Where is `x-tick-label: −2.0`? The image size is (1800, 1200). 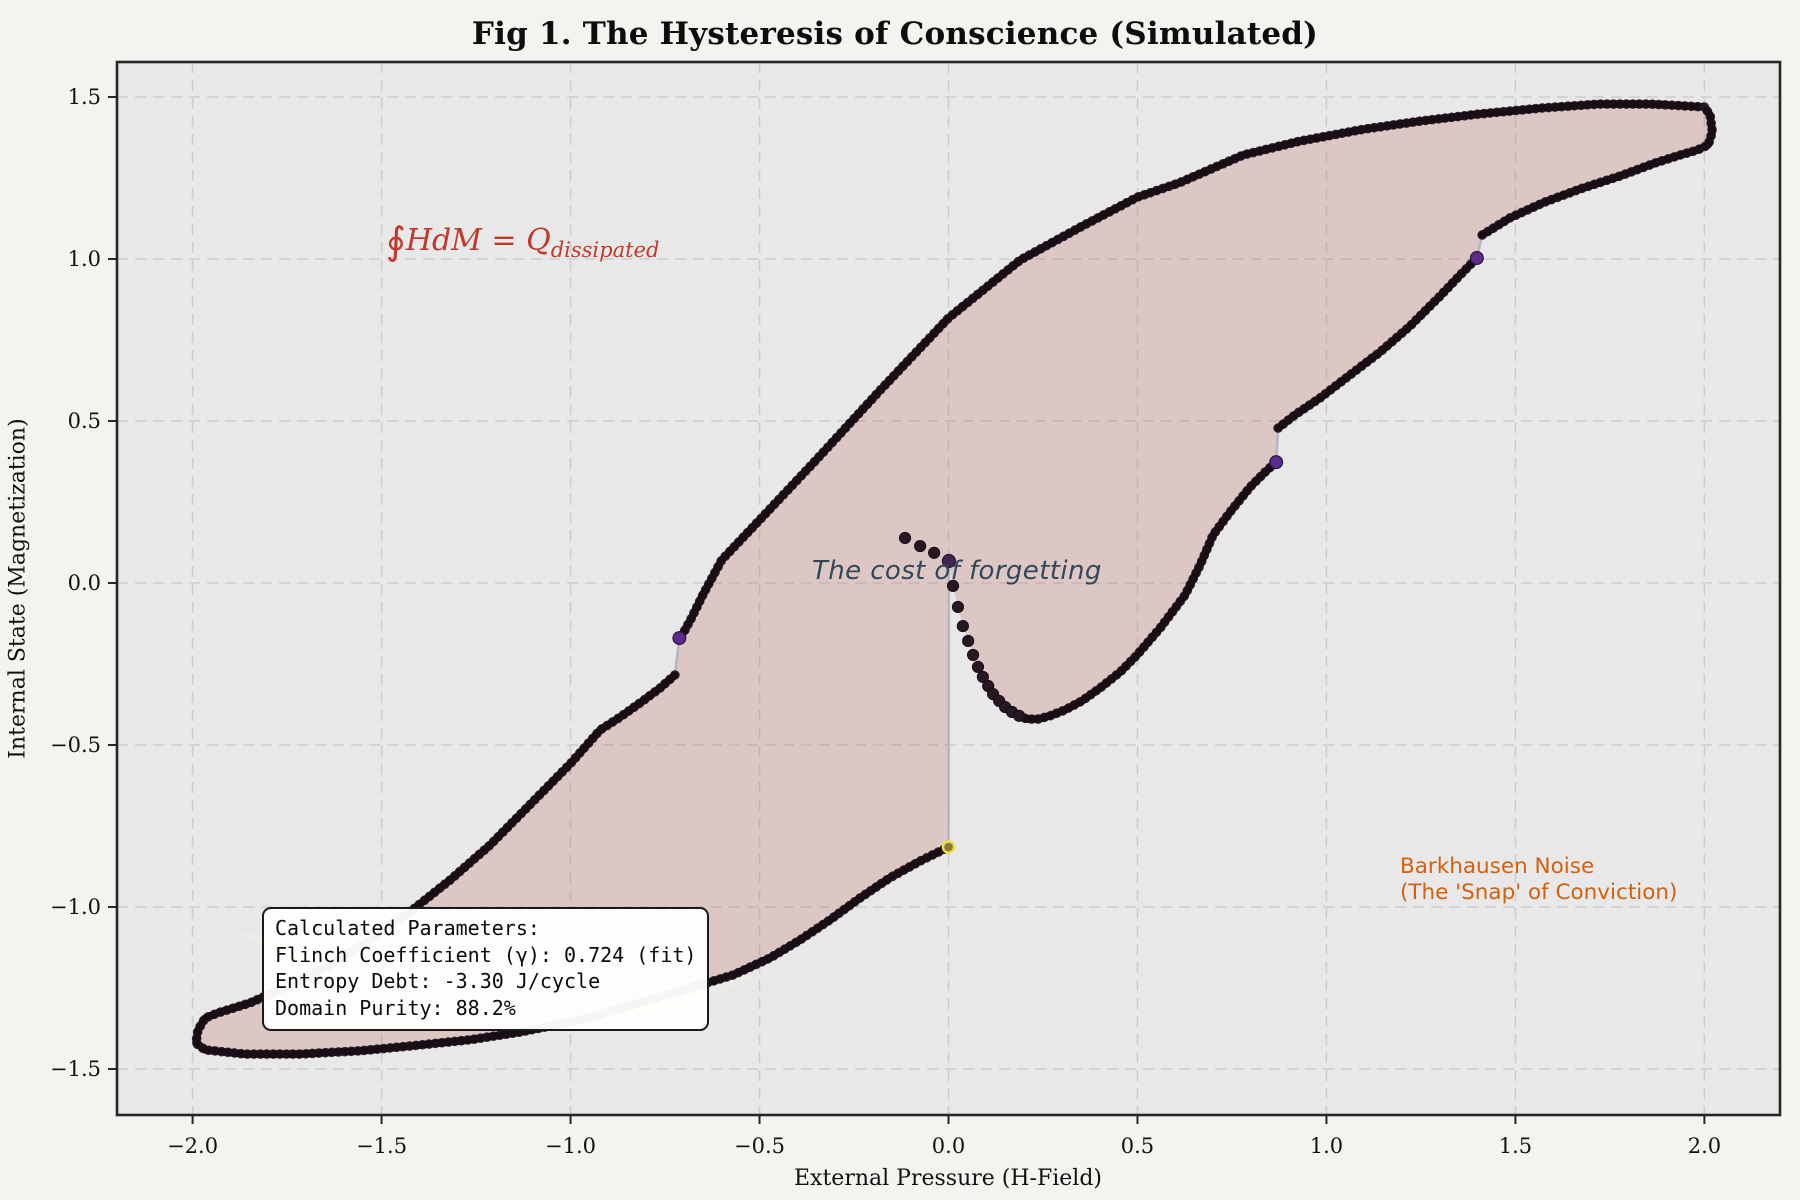 x-tick-label: −2.0 is located at coordinates (192, 1146).